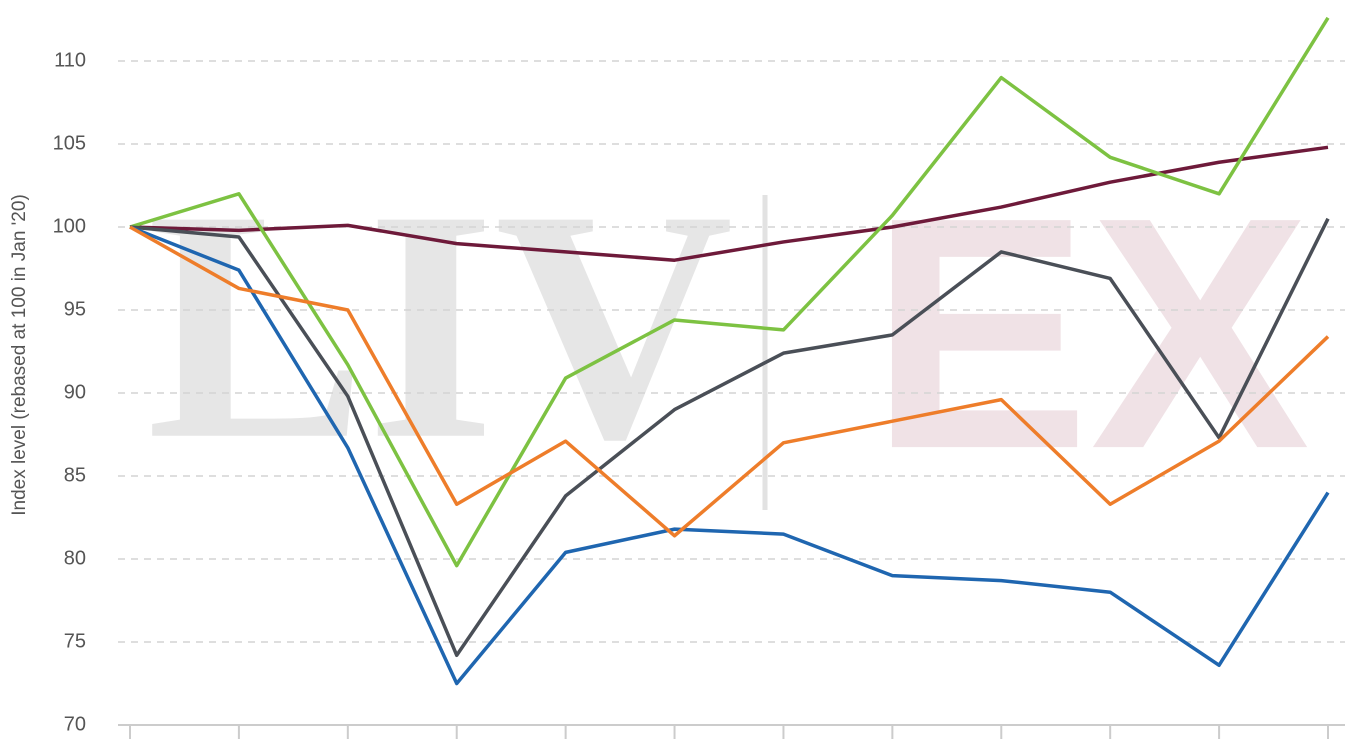  What do you see at coordinates (69, 226) in the screenshot?
I see `y-tick-label: 100` at bounding box center [69, 226].